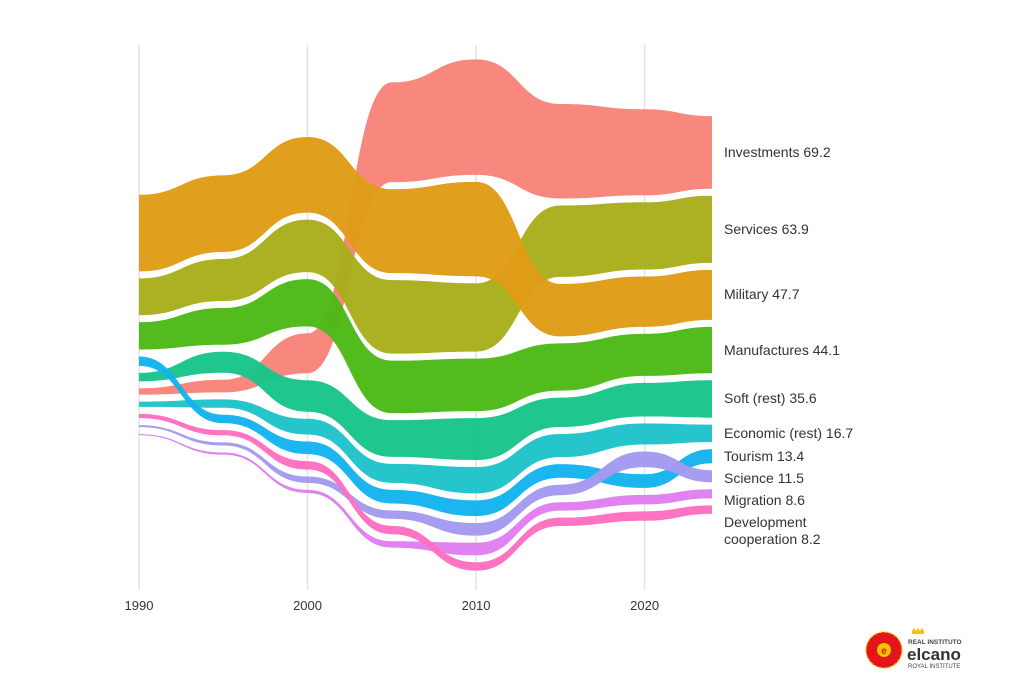 Image resolution: width=1024 pixels, height=683 pixels. What do you see at coordinates (307, 605) in the screenshot?
I see `x-tick-label: 2000` at bounding box center [307, 605].